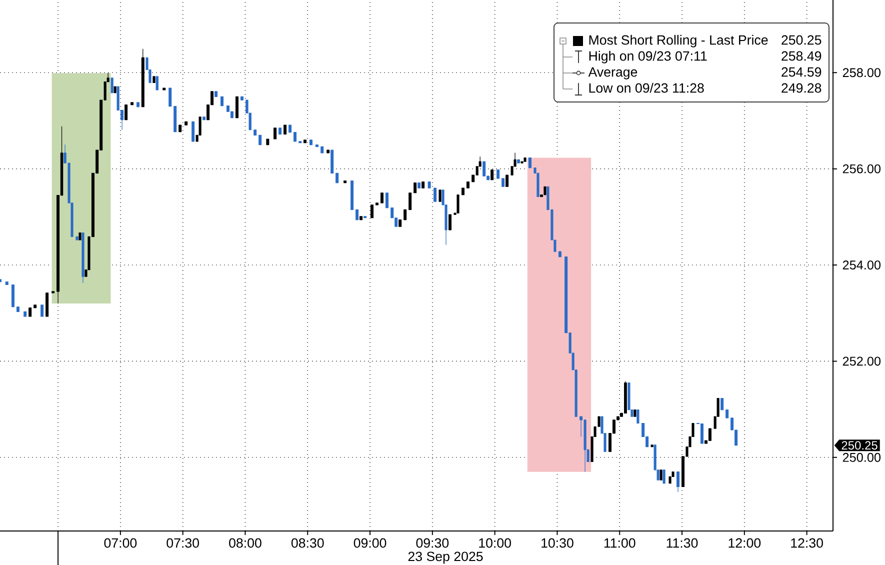 This screenshot has height=565, width=885. What do you see at coordinates (648, 57) in the screenshot?
I see `annotation: High on 09/23 07:11` at bounding box center [648, 57].